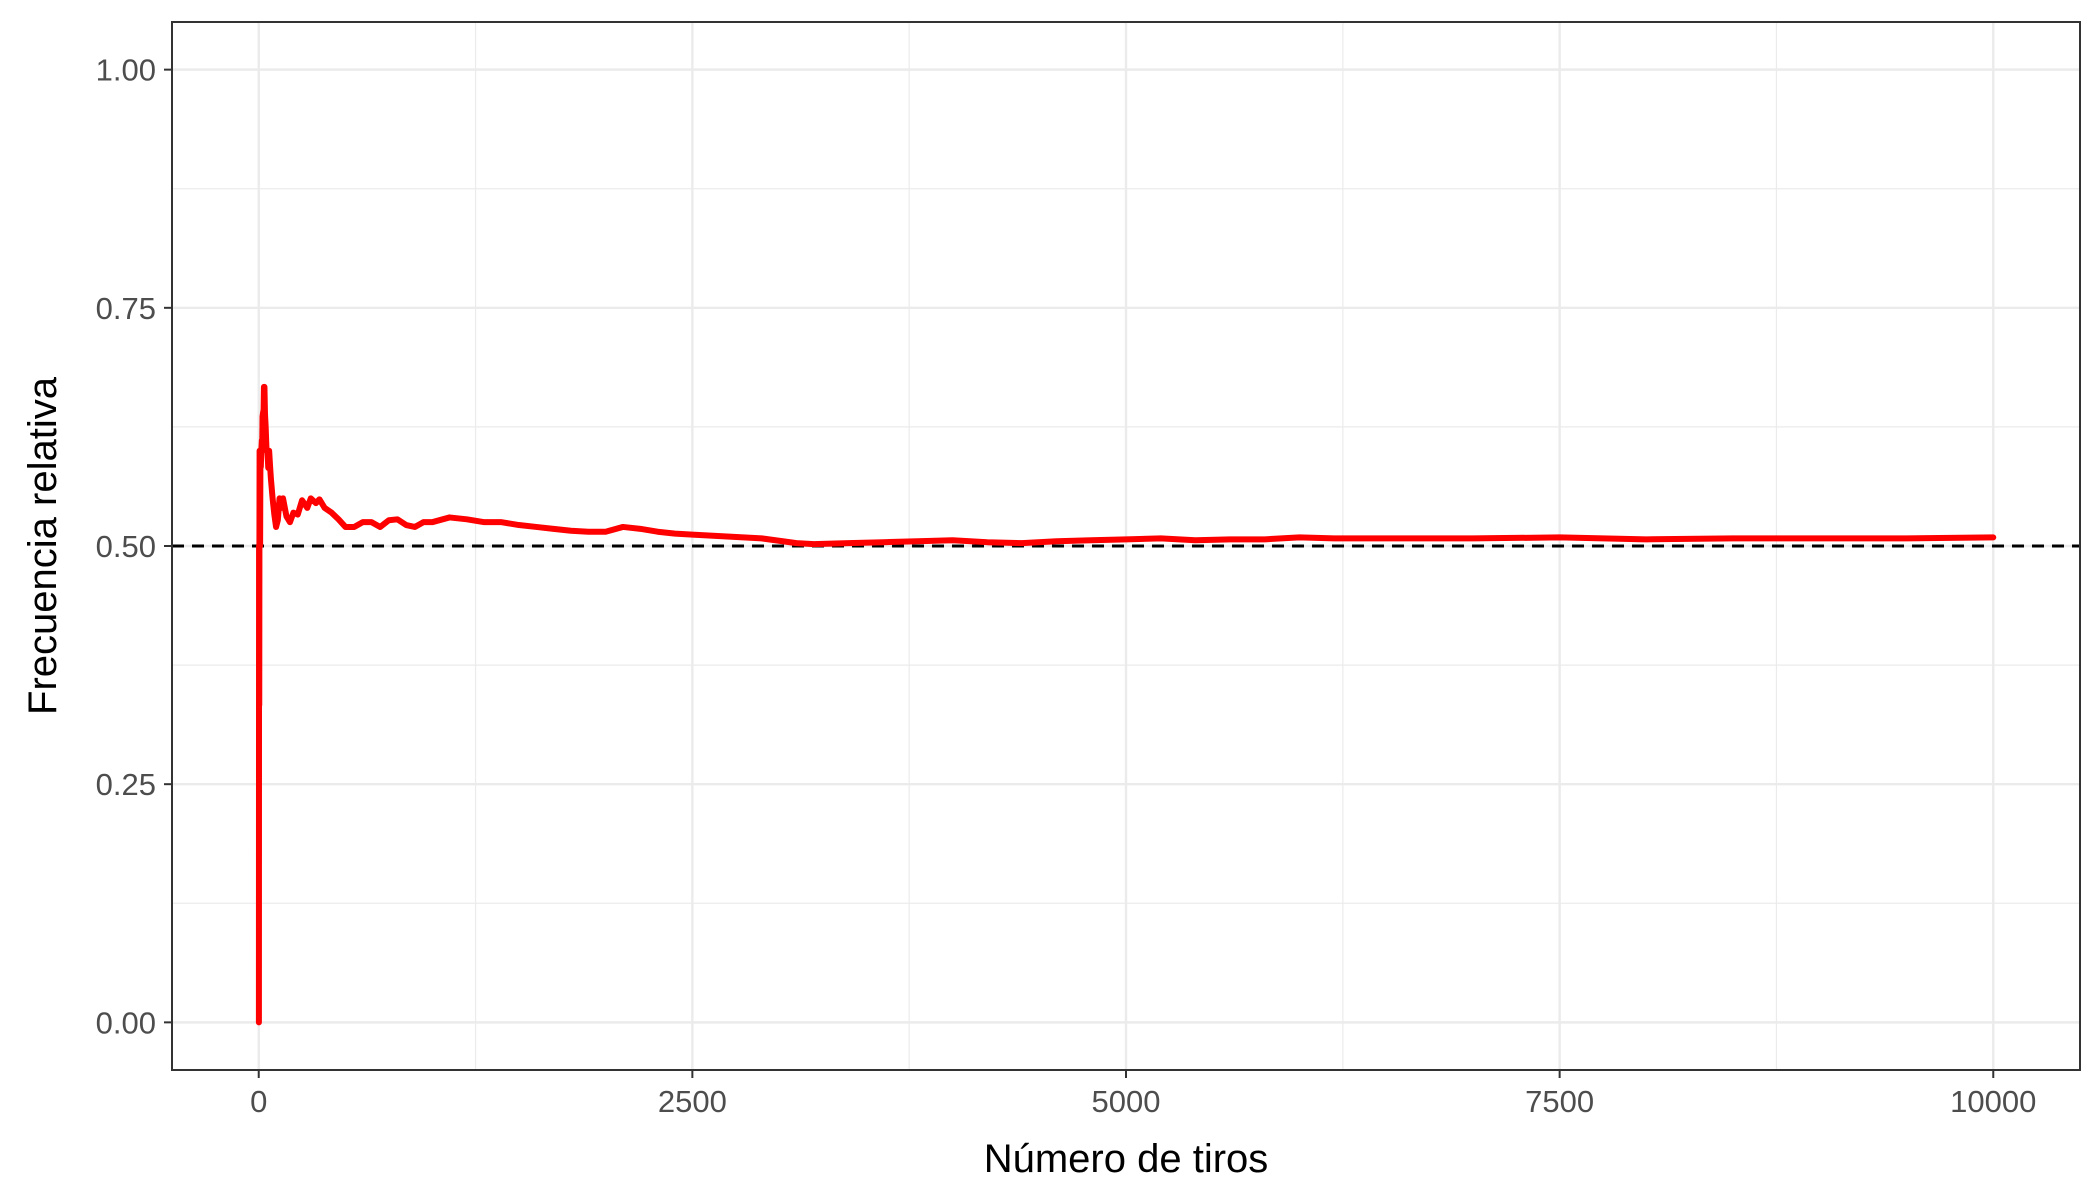  Describe the element at coordinates (1126, 1101) in the screenshot. I see `x-tick-label: 5000` at that location.